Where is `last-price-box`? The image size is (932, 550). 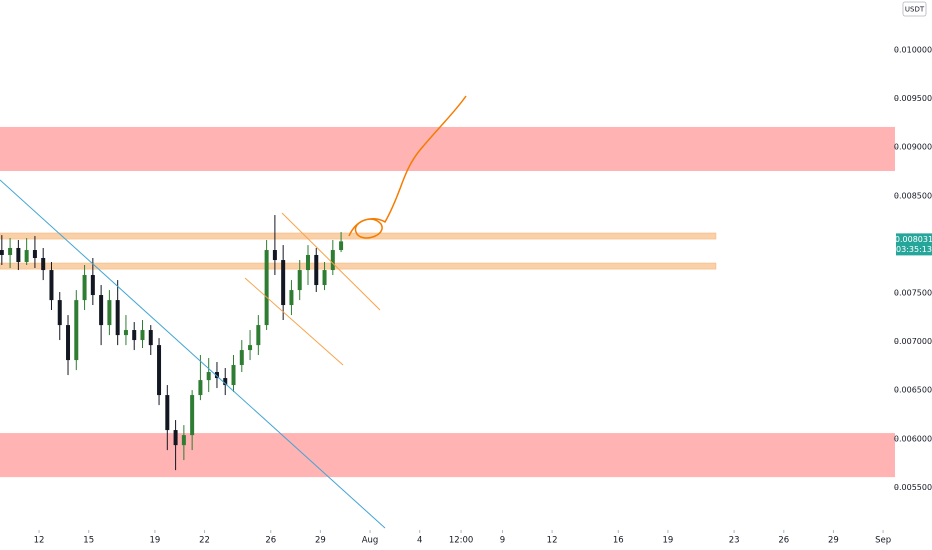 last-price-box is located at coordinates (914, 244).